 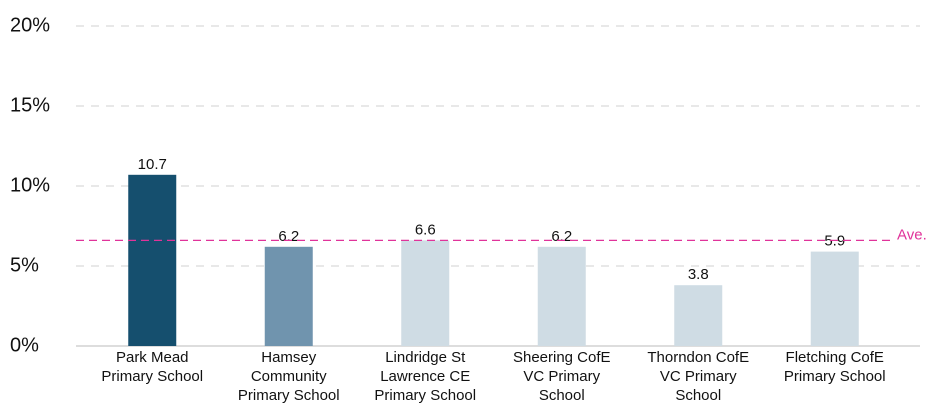 What do you see at coordinates (288, 376) in the screenshot?
I see `x-tick-label: Hamsey Community Primary School` at bounding box center [288, 376].